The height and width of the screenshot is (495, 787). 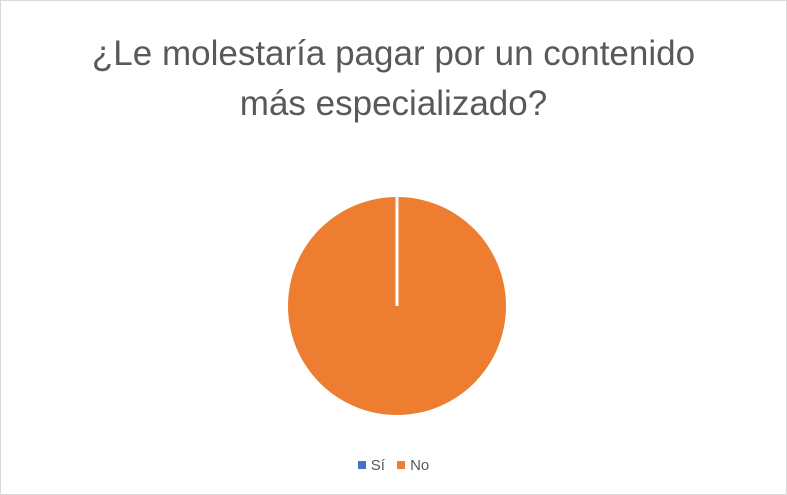 What do you see at coordinates (393, 466) in the screenshot?
I see `chart-legend: Sí No` at bounding box center [393, 466].